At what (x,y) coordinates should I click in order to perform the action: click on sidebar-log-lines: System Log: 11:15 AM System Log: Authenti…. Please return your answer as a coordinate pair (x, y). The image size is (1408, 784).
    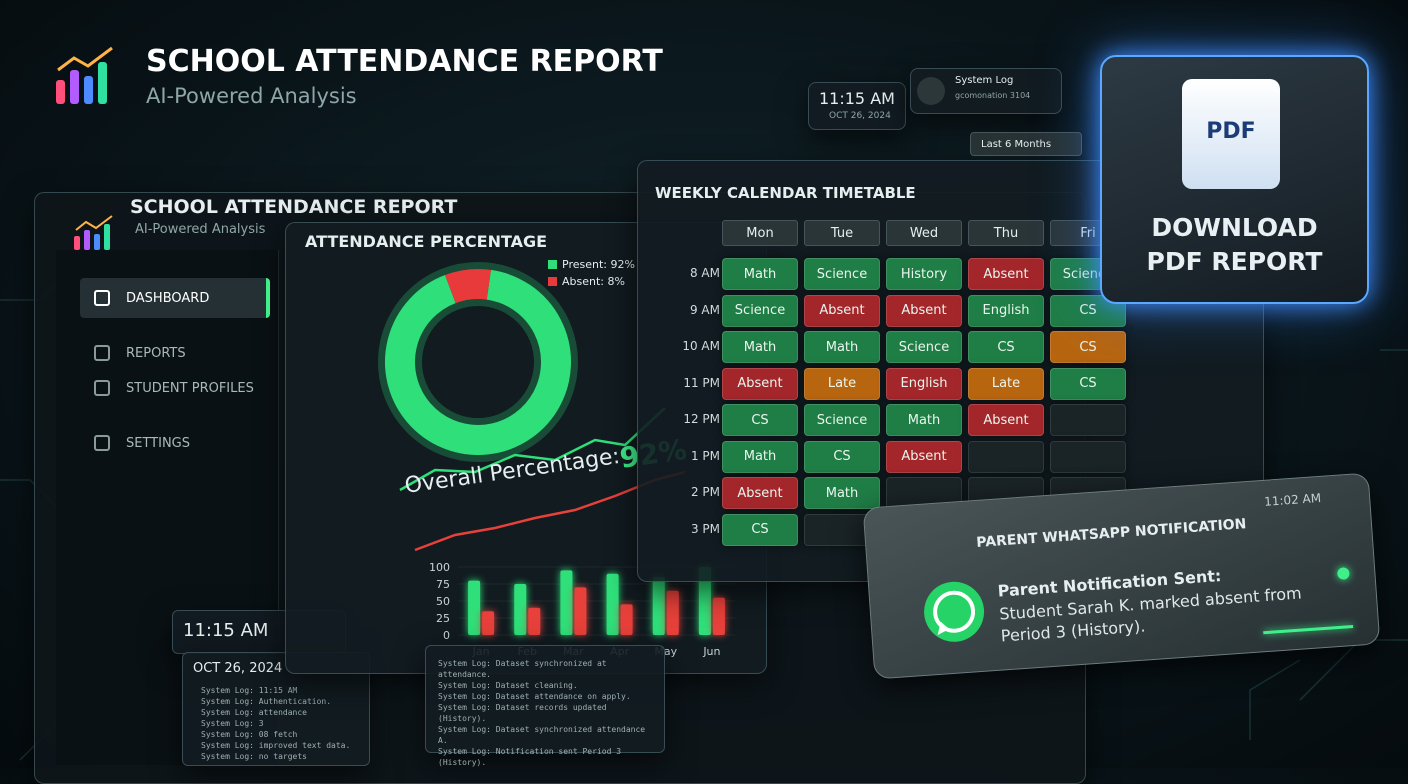
    Looking at the image, I should click on (275, 723).